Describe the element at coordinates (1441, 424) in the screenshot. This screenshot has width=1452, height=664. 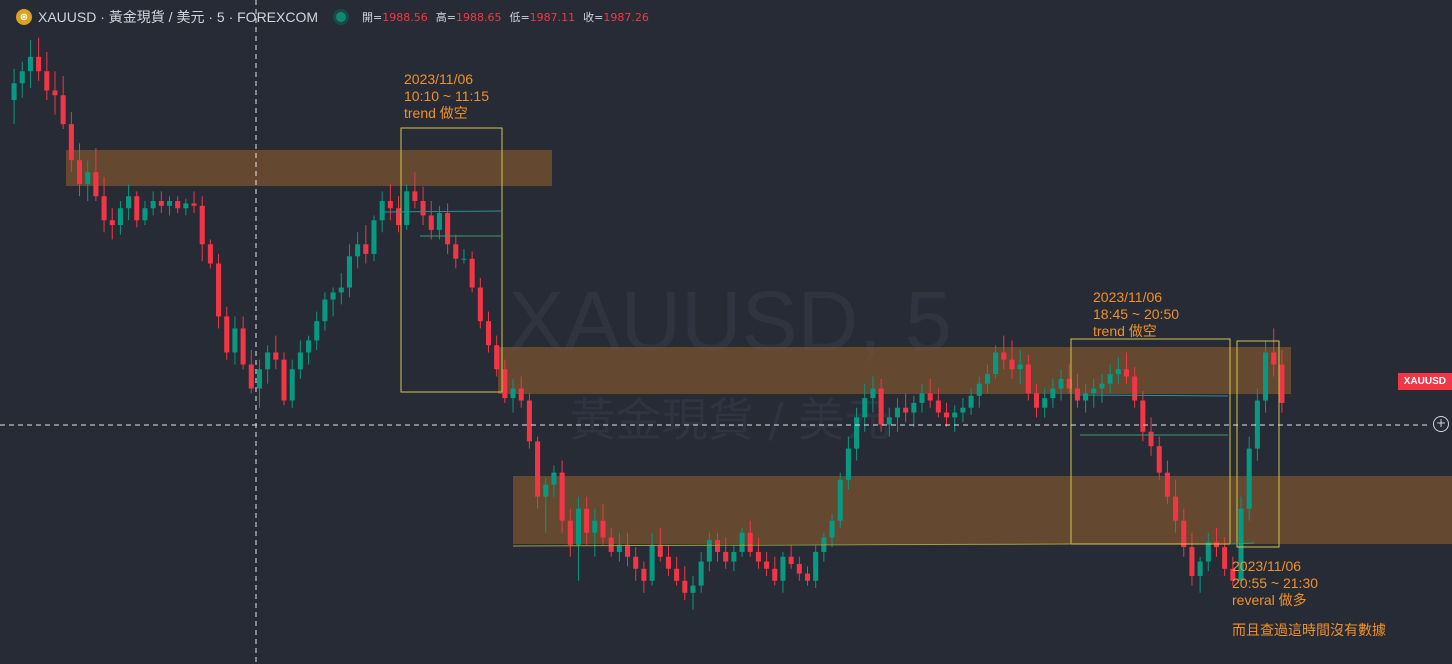
I see `crosshair-add-icon: +` at that location.